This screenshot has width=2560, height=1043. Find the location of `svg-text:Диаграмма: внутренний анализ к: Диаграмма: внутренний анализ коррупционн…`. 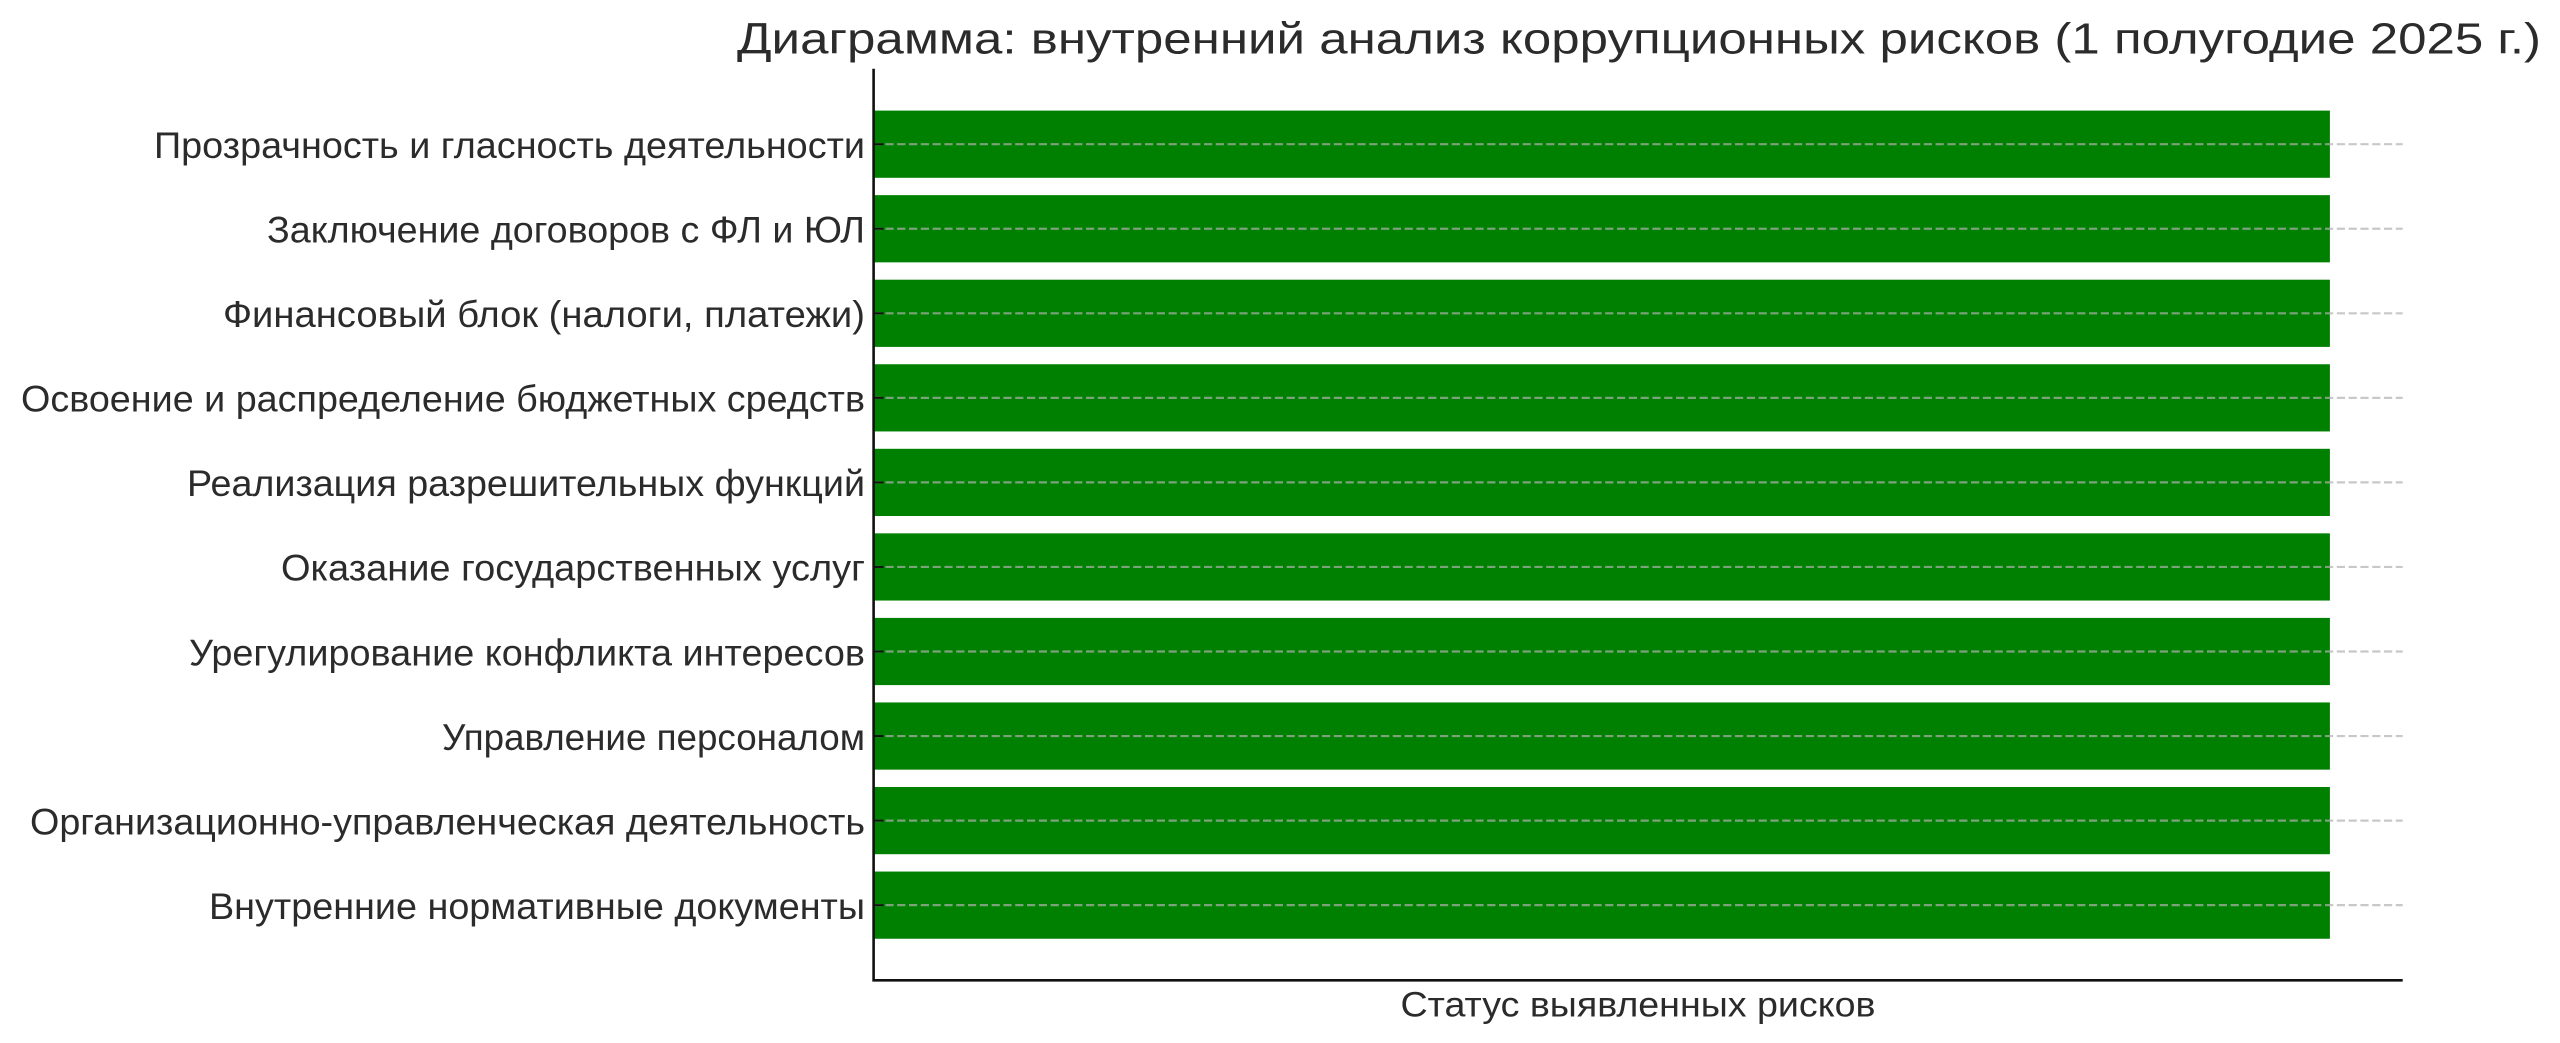

svg-text:Диаграмма: внутренний анализ к: Диаграмма: внутренний анализ коррупционн… is located at coordinates (1639, 39).